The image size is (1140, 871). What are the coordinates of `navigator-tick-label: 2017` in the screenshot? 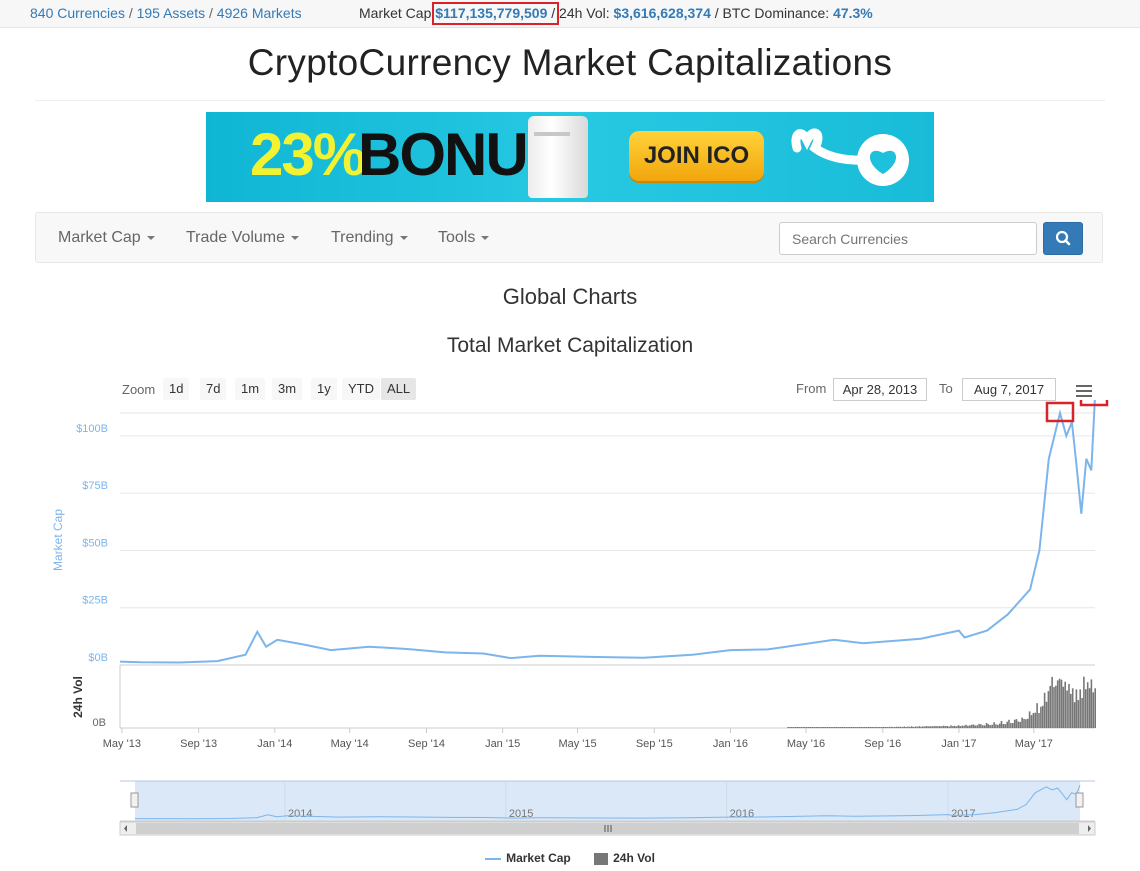 It's located at (963, 814).